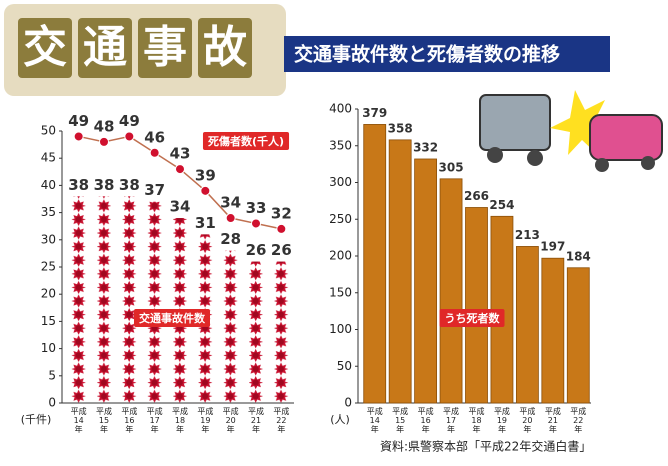 This screenshot has height=466, width=668. I want to click on y-tick-label: 200, so click(340, 256).